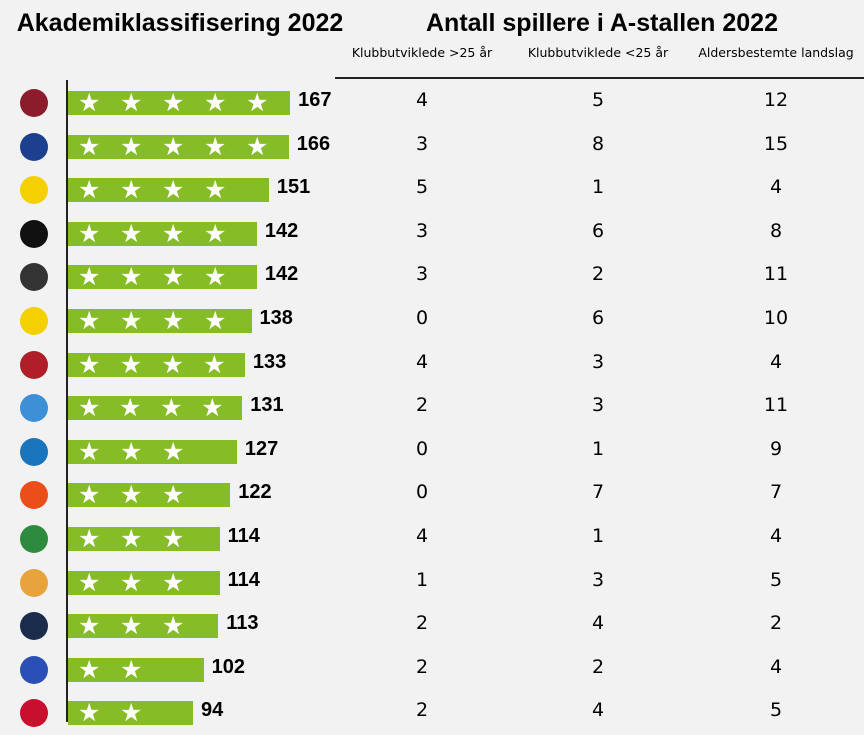 This screenshot has width=864, height=735. What do you see at coordinates (255, 492) in the screenshot?
I see `data-label: 122` at bounding box center [255, 492].